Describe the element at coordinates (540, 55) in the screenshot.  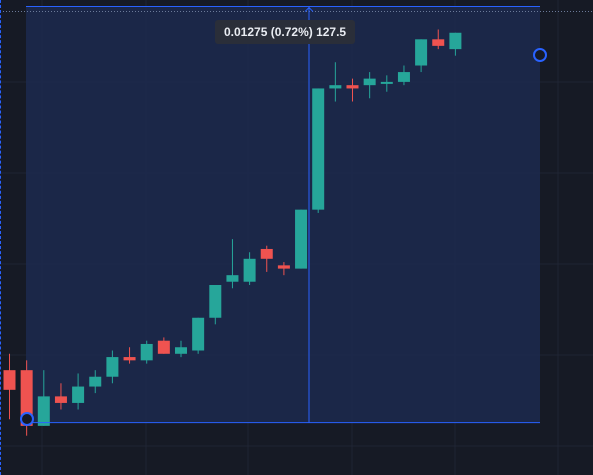
I see `measure-end-handle` at that location.